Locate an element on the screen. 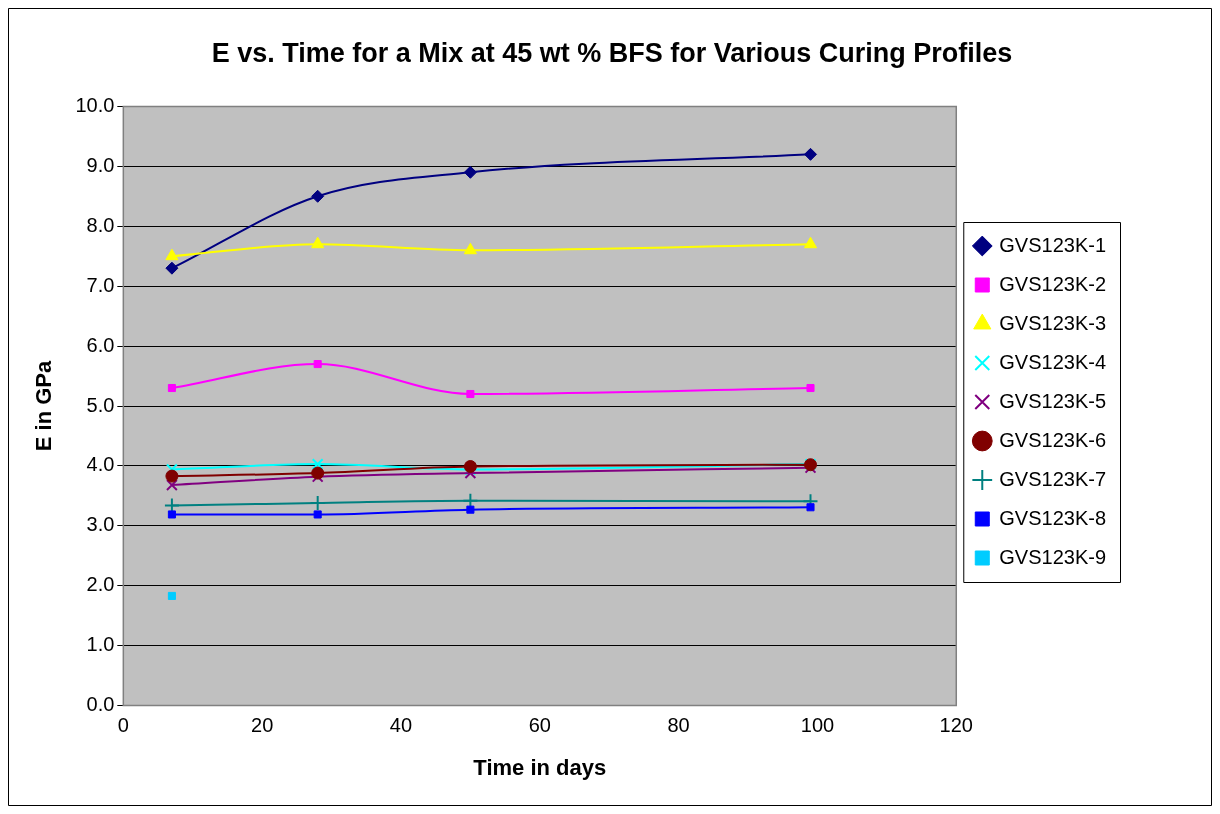  legend-label: GVS123K-2 is located at coordinates (1053, 283).